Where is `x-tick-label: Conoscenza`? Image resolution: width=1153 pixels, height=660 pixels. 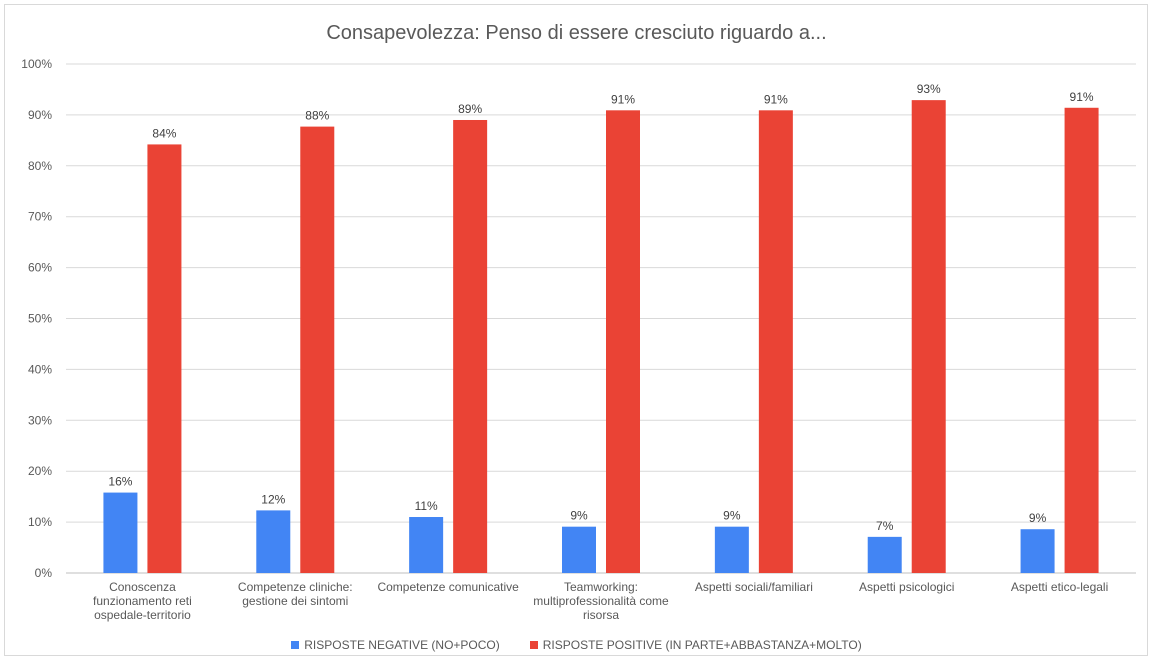 x-tick-label: Conoscenza is located at coordinates (142, 587).